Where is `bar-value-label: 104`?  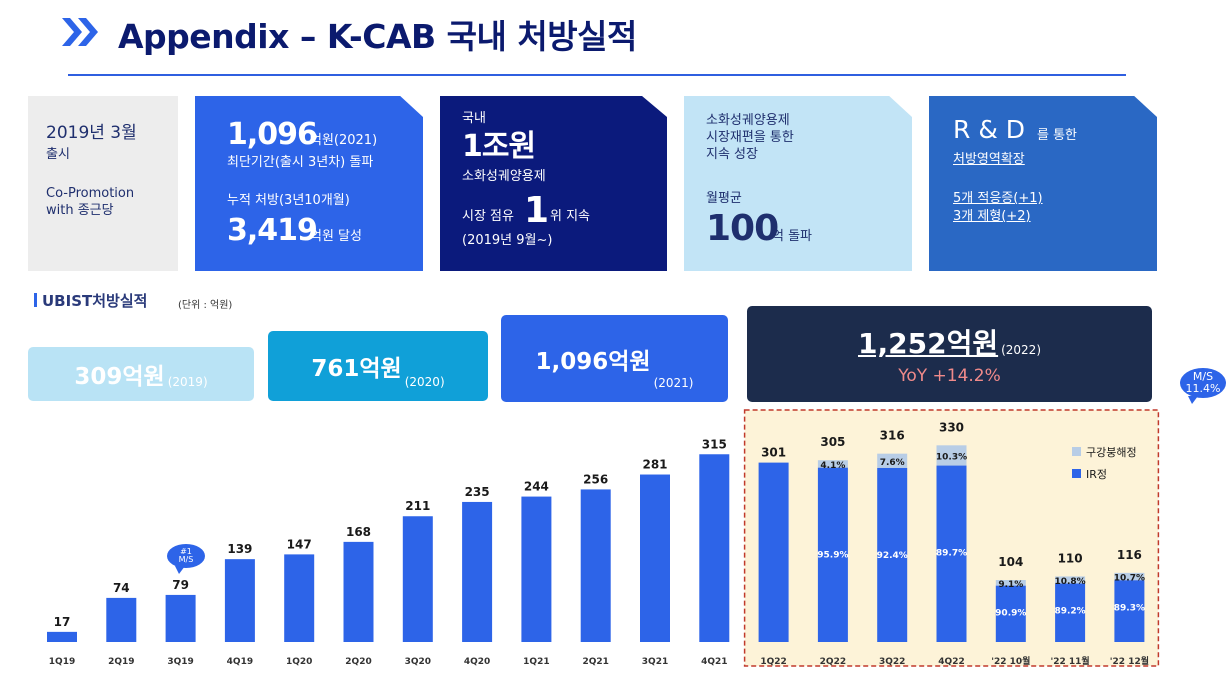
bar-value-label: 104 is located at coordinates (1010, 562).